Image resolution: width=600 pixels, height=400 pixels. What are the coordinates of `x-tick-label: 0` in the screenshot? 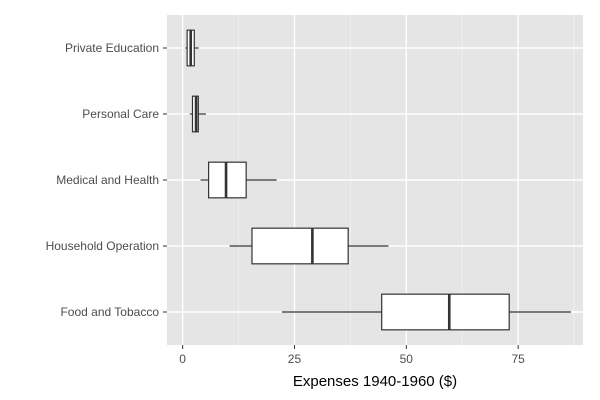 It's located at (182, 359).